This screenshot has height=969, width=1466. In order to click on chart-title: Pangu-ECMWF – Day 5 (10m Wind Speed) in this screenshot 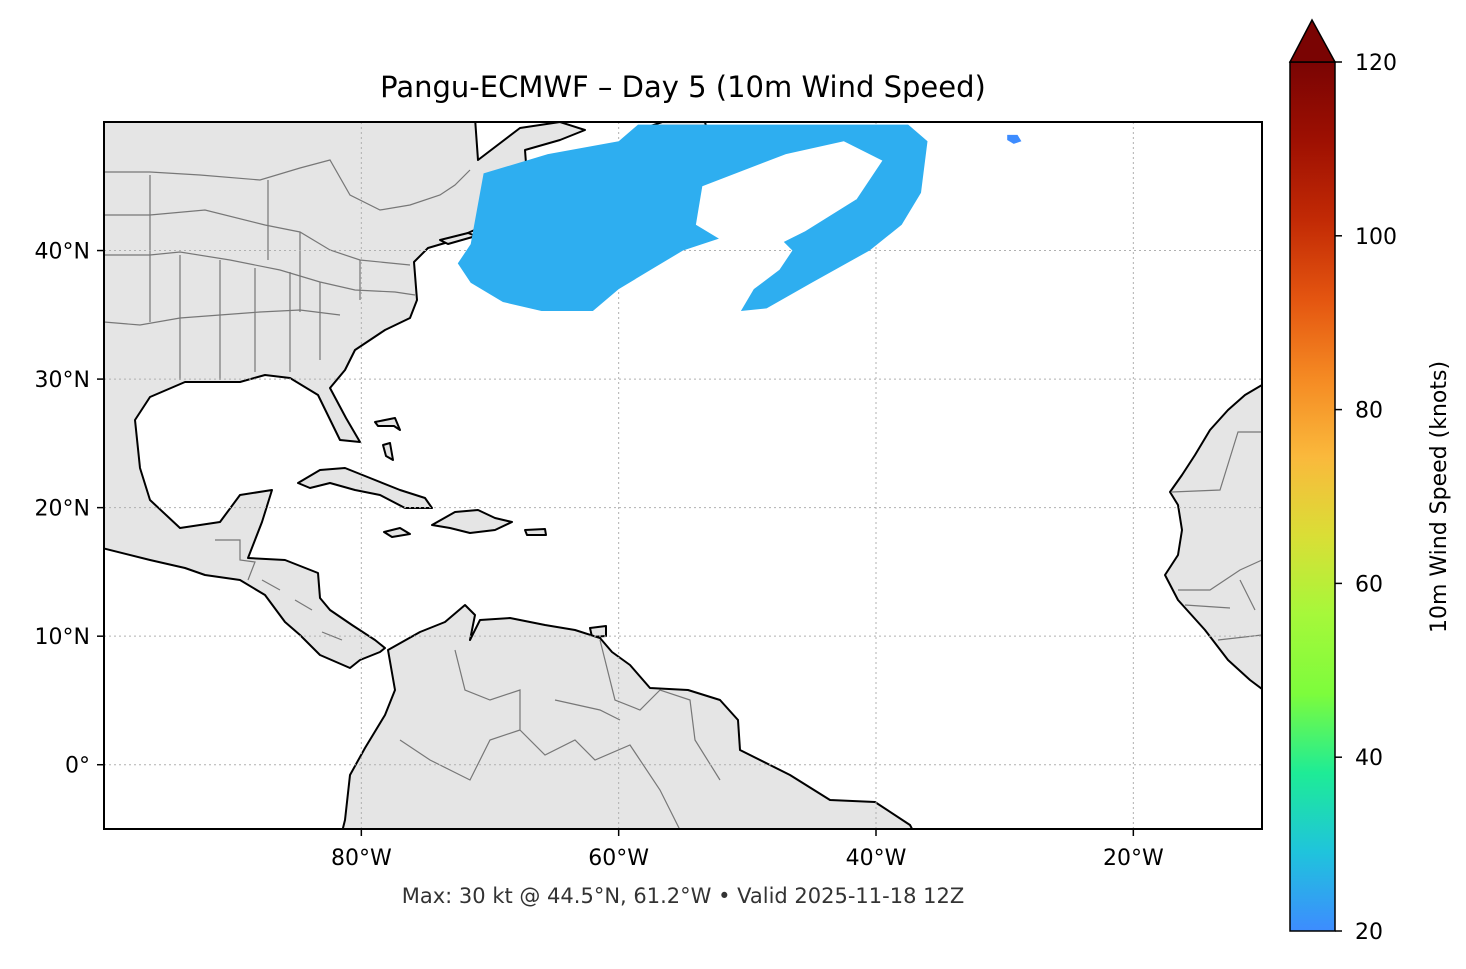, I will do `click(683, 87)`.